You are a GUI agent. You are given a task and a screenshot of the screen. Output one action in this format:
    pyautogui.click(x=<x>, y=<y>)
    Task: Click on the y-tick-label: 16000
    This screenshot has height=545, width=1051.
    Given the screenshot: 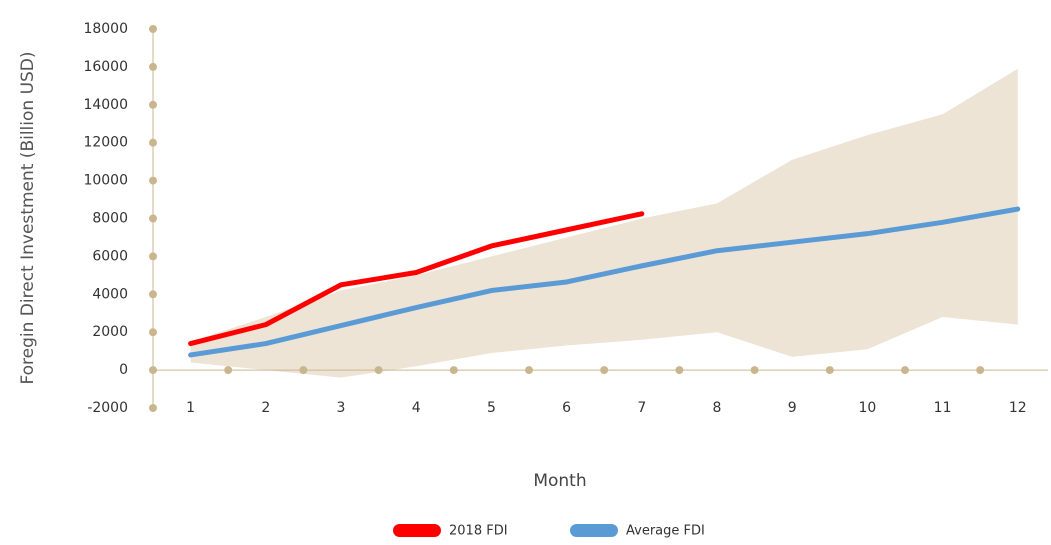 What is the action you would take?
    pyautogui.click(x=105, y=67)
    